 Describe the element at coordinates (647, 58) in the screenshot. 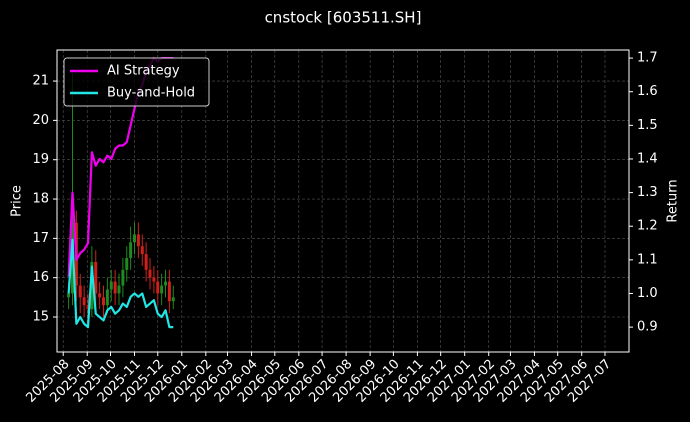

I see `y2-tick-label: 1.7` at that location.